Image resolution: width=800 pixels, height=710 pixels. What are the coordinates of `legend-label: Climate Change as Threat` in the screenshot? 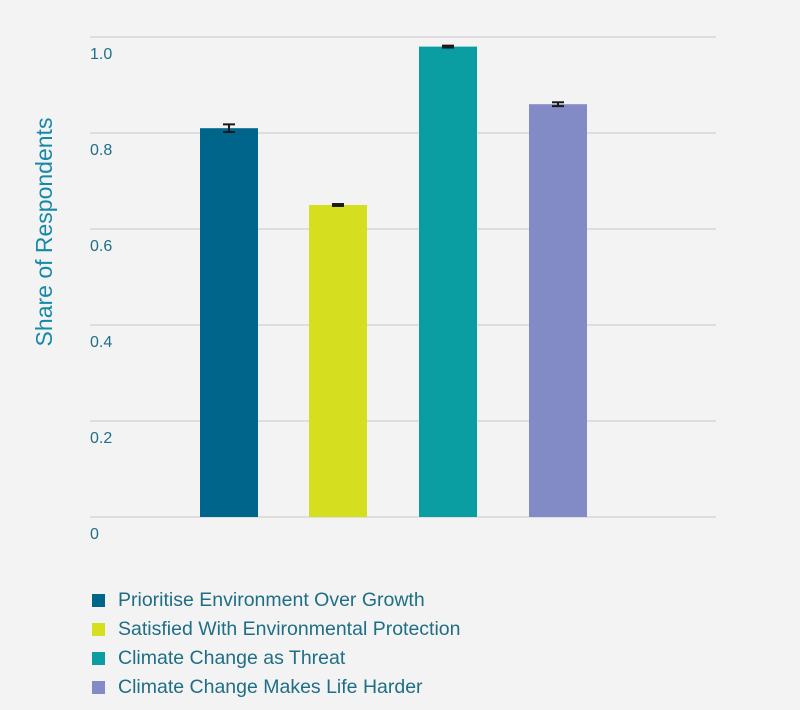 It's located at (232, 657).